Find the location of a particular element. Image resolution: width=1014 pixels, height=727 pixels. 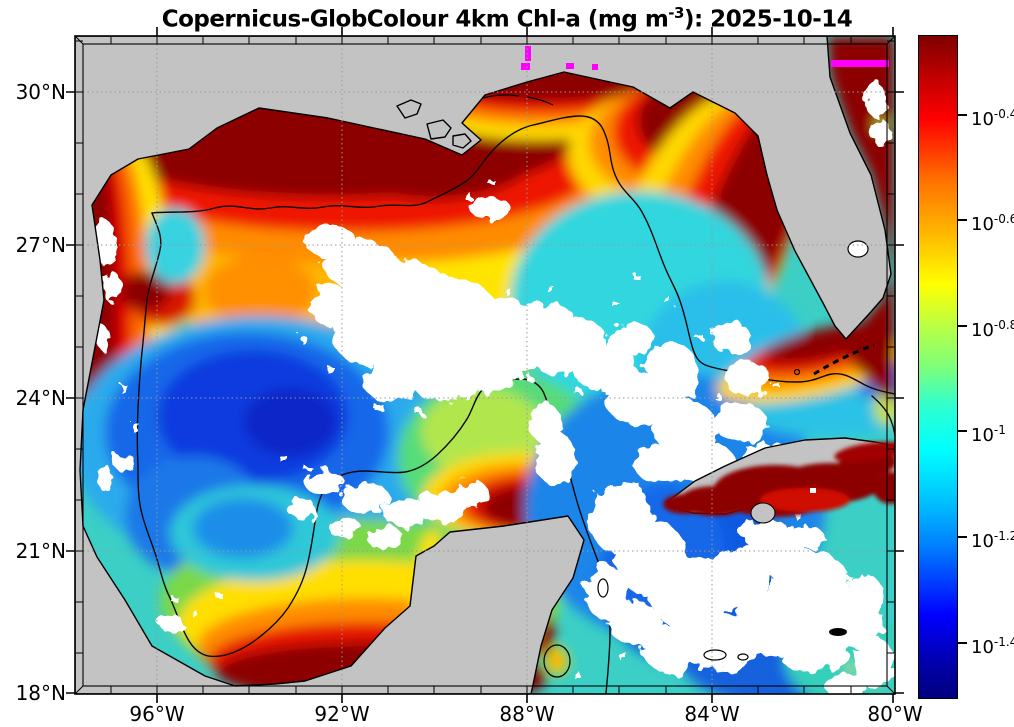

x-tick-label-88W: 88°W is located at coordinates (527, 714).